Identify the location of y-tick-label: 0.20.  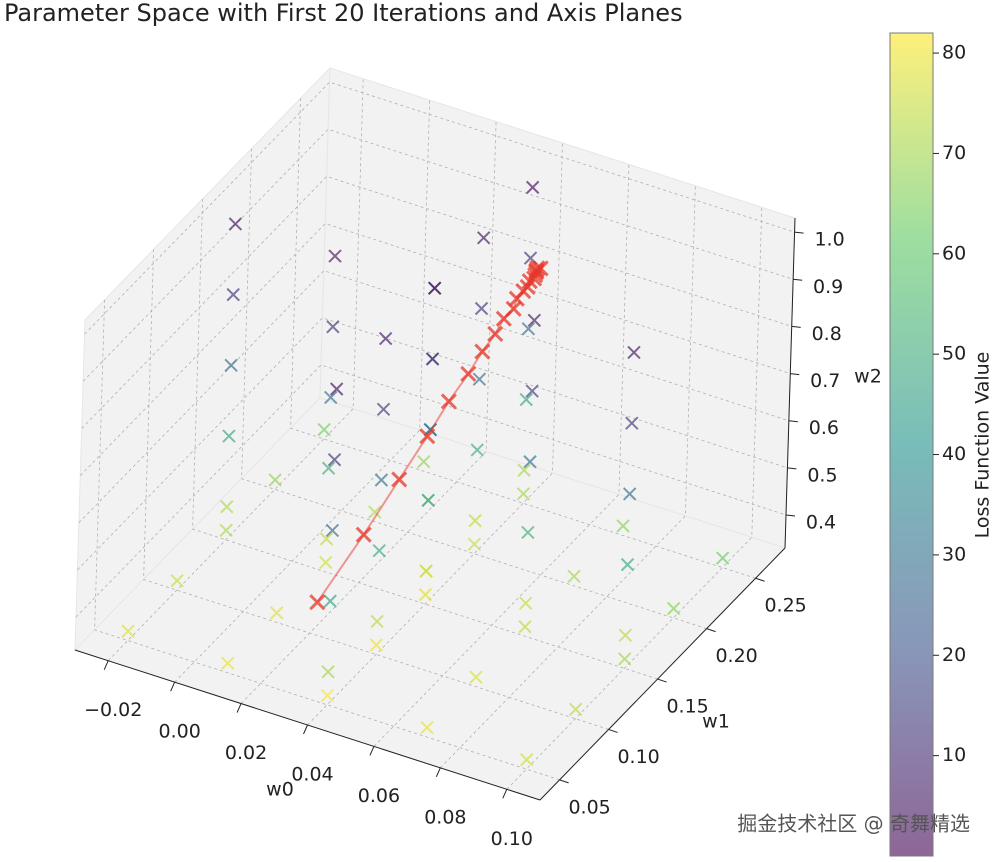
(736, 656).